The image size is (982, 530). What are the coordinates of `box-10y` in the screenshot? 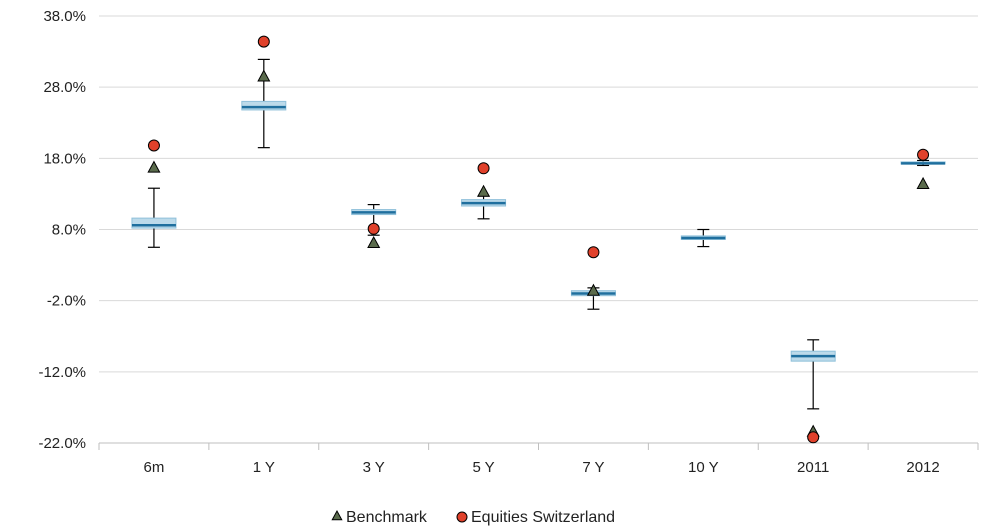 It's located at (703, 238).